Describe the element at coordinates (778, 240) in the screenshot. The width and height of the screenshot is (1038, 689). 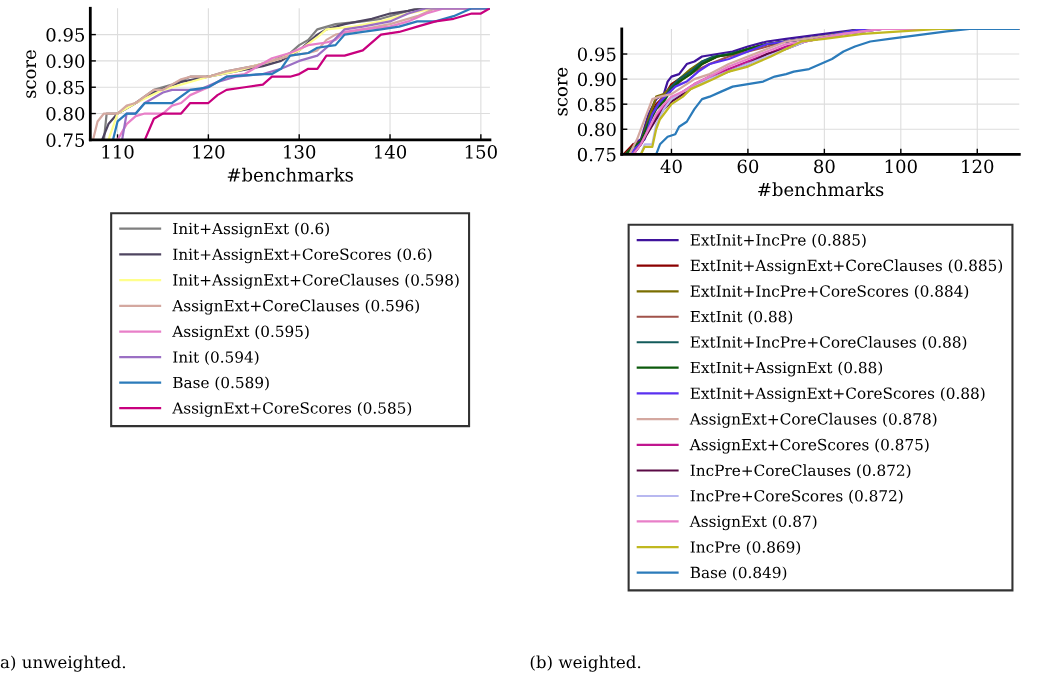
I see `legend-label: ExtInit+IncPre (0.885)` at that location.